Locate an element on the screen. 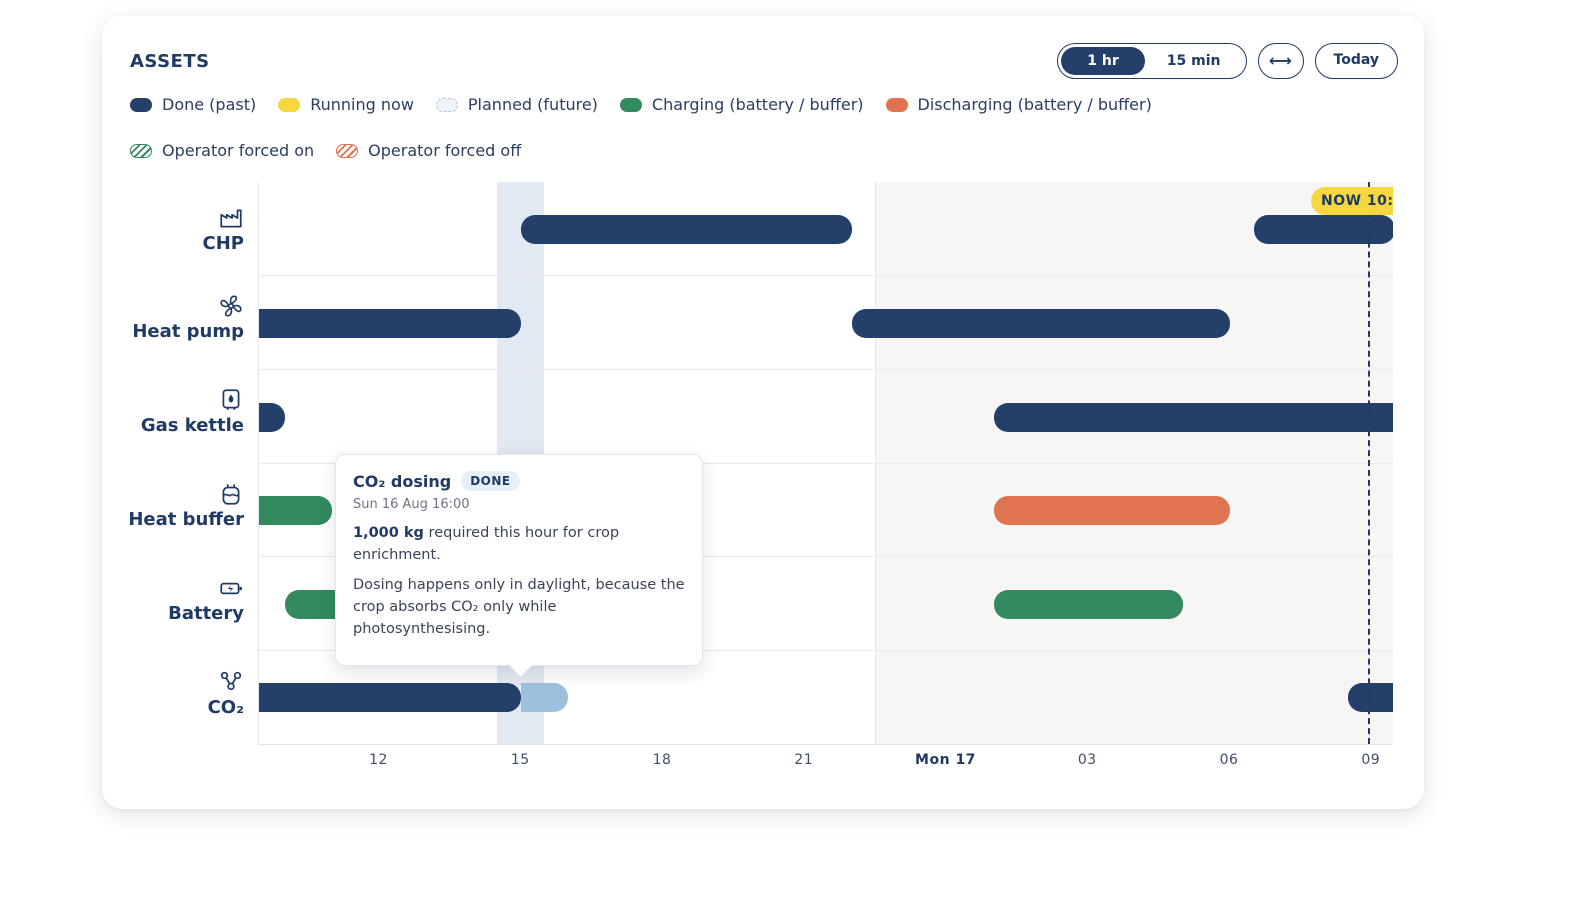 The height and width of the screenshot is (911, 1593). now-line is located at coordinates (1369, 463).